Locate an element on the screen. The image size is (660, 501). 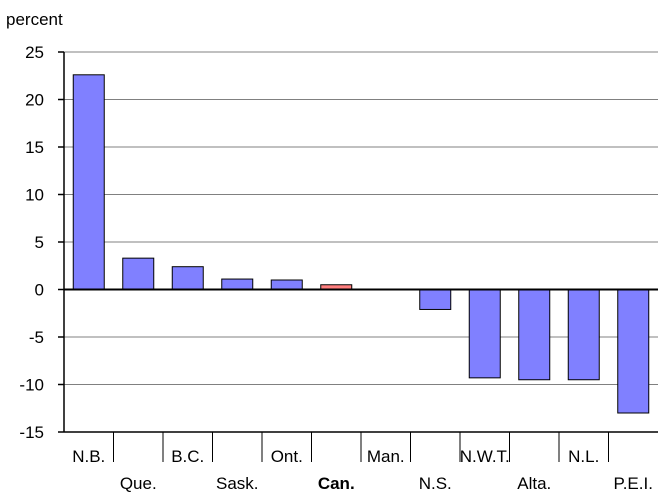
bar-nl is located at coordinates (583, 335).